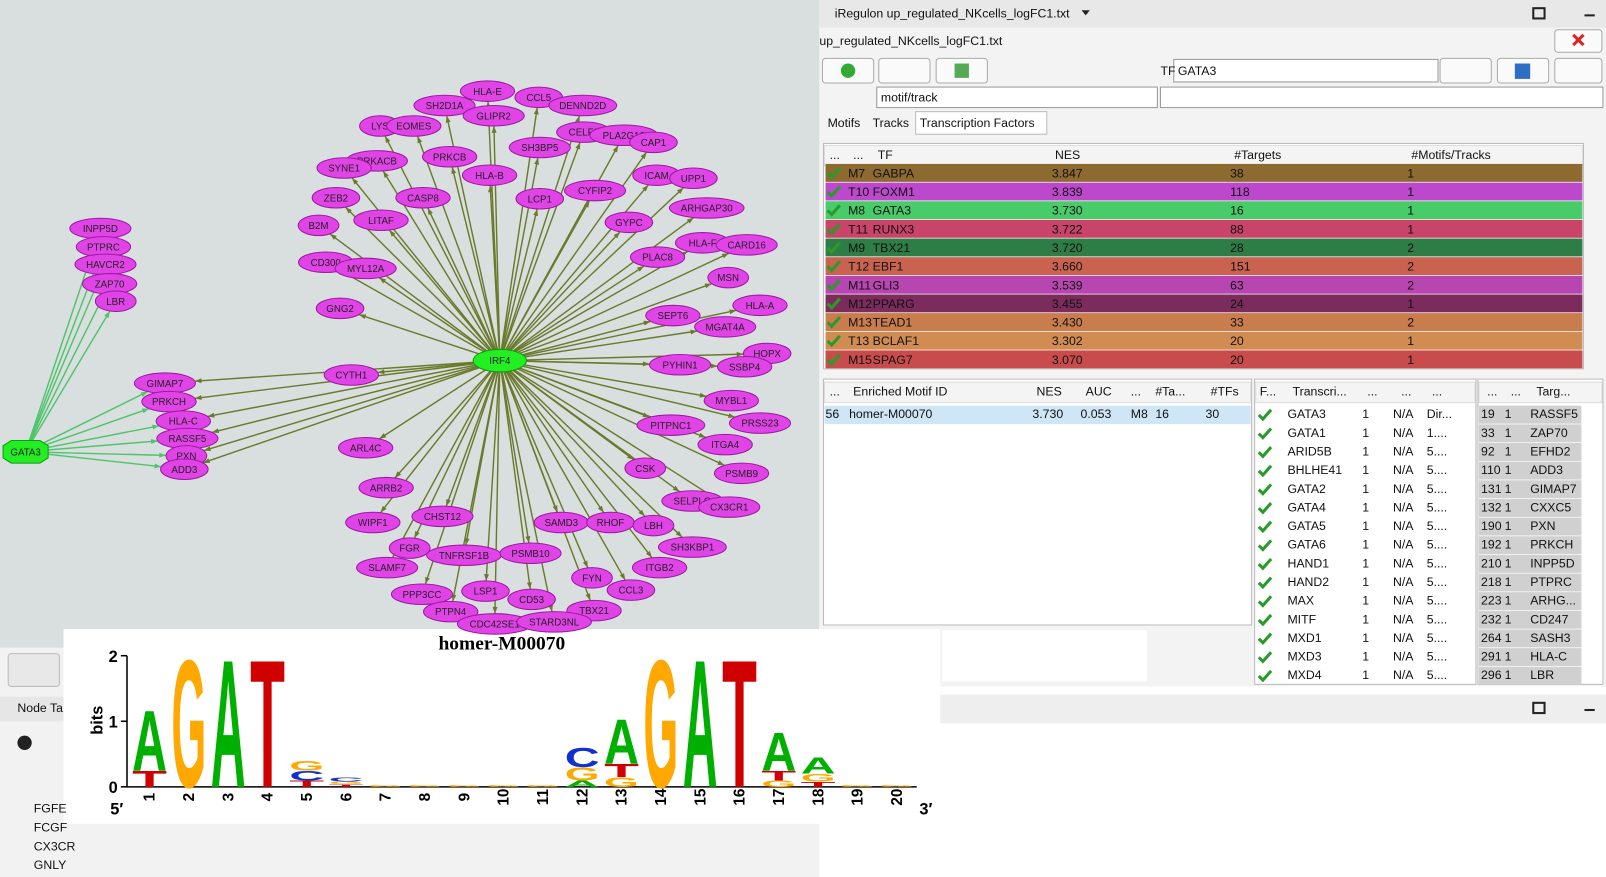 The image size is (1606, 877). What do you see at coordinates (856, 211) in the screenshot?
I see `tf-cell: M8` at bounding box center [856, 211].